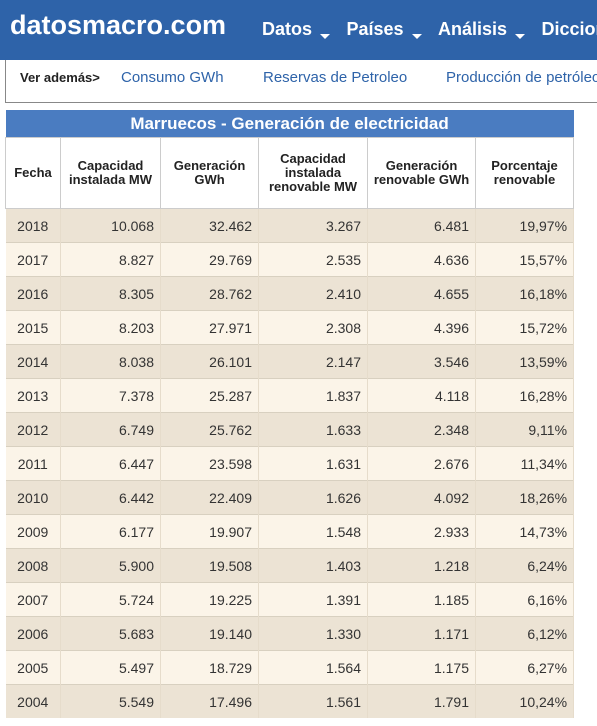 The image size is (597, 726). Describe the element at coordinates (110, 565) in the screenshot. I see `cell-capacidad-instalada: 5.900` at that location.